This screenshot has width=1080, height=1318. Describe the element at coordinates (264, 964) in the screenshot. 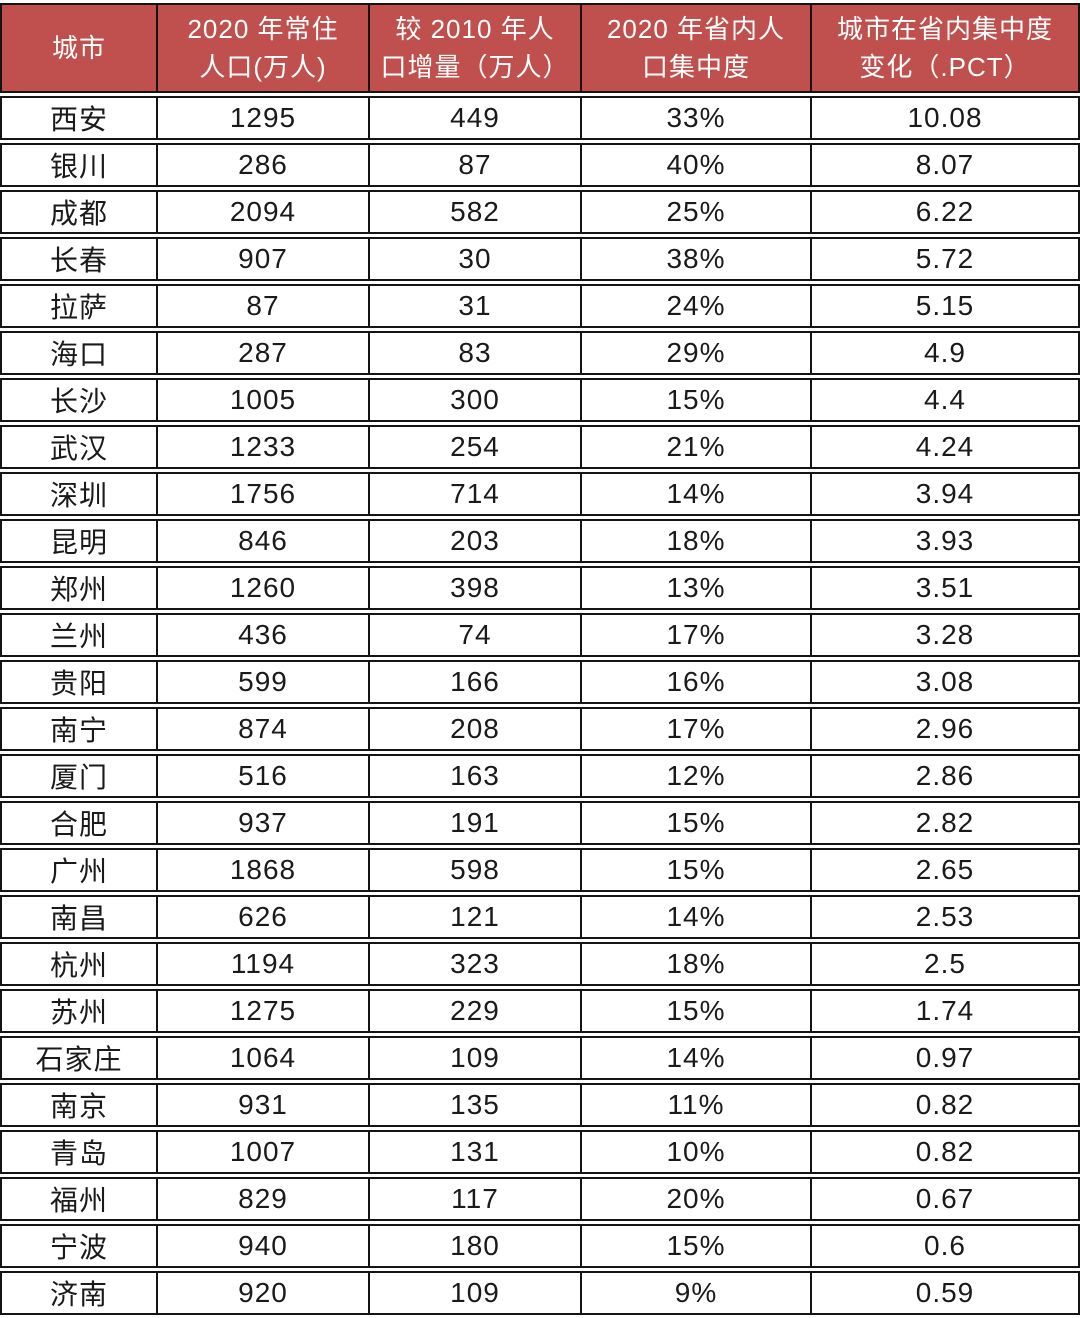

I see `cell-population-2020: 1194` at that location.